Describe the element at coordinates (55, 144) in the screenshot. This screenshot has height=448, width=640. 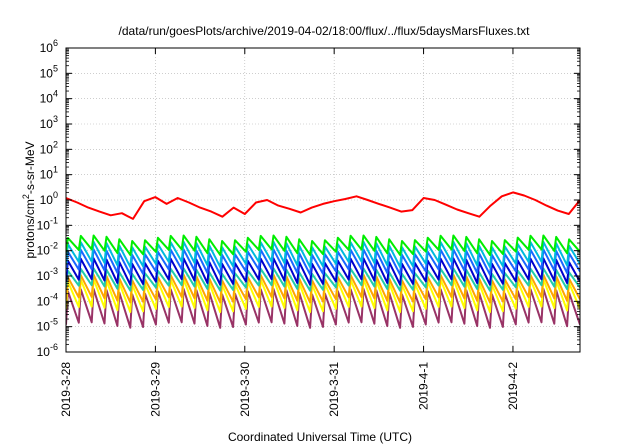
I see `y-tick-exponent: 2` at that location.